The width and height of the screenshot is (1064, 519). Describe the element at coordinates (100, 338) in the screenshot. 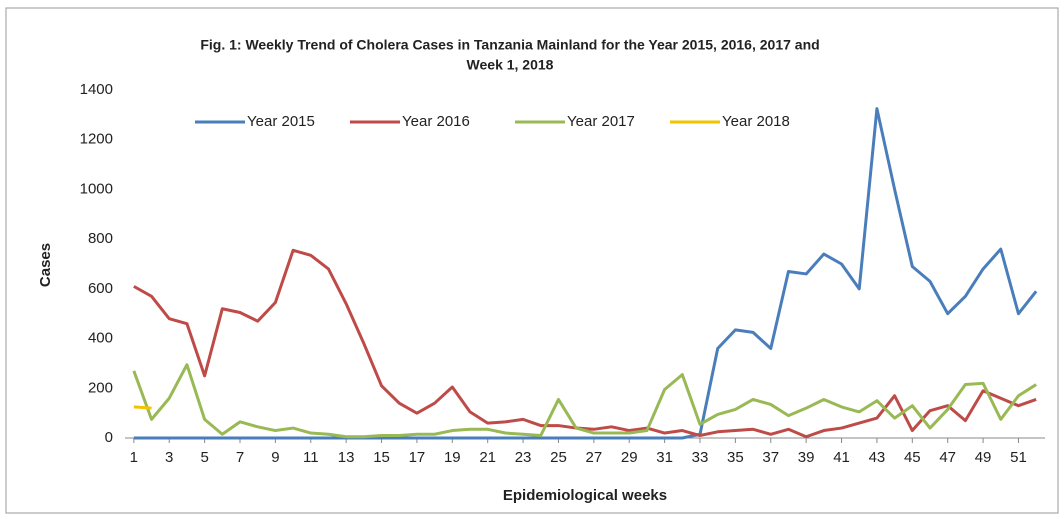

I see `y-tick-label: 400` at that location.